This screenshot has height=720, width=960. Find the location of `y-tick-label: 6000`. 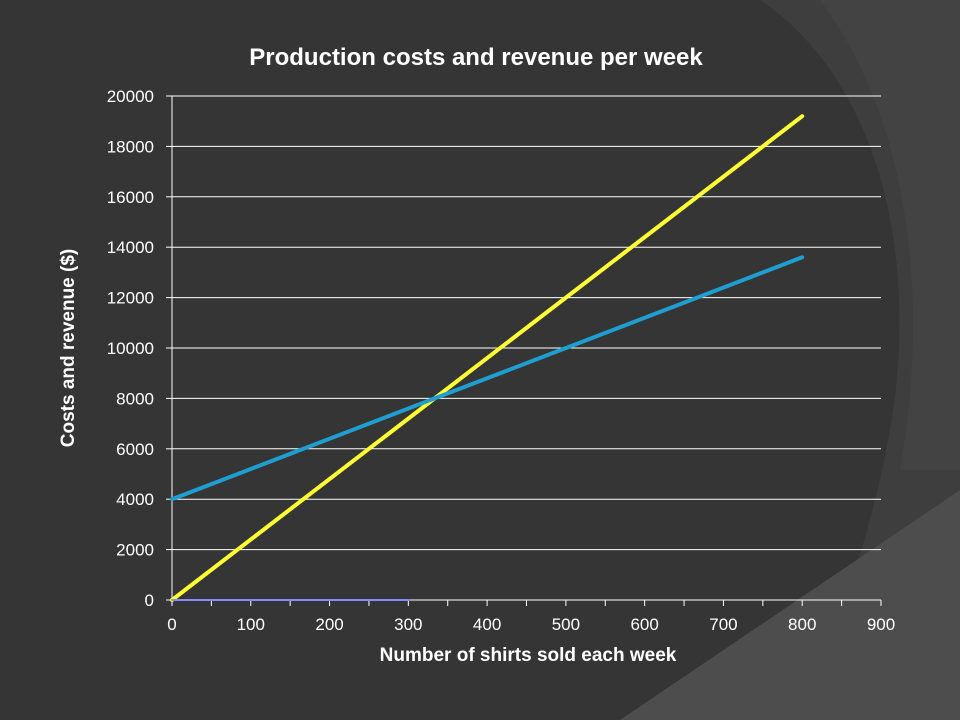

y-tick-label: 6000 is located at coordinates (135, 449).